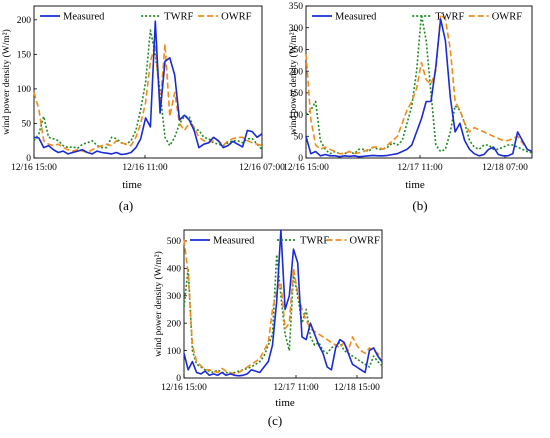  I want to click on y-tick-label: 250, so click(296, 51).